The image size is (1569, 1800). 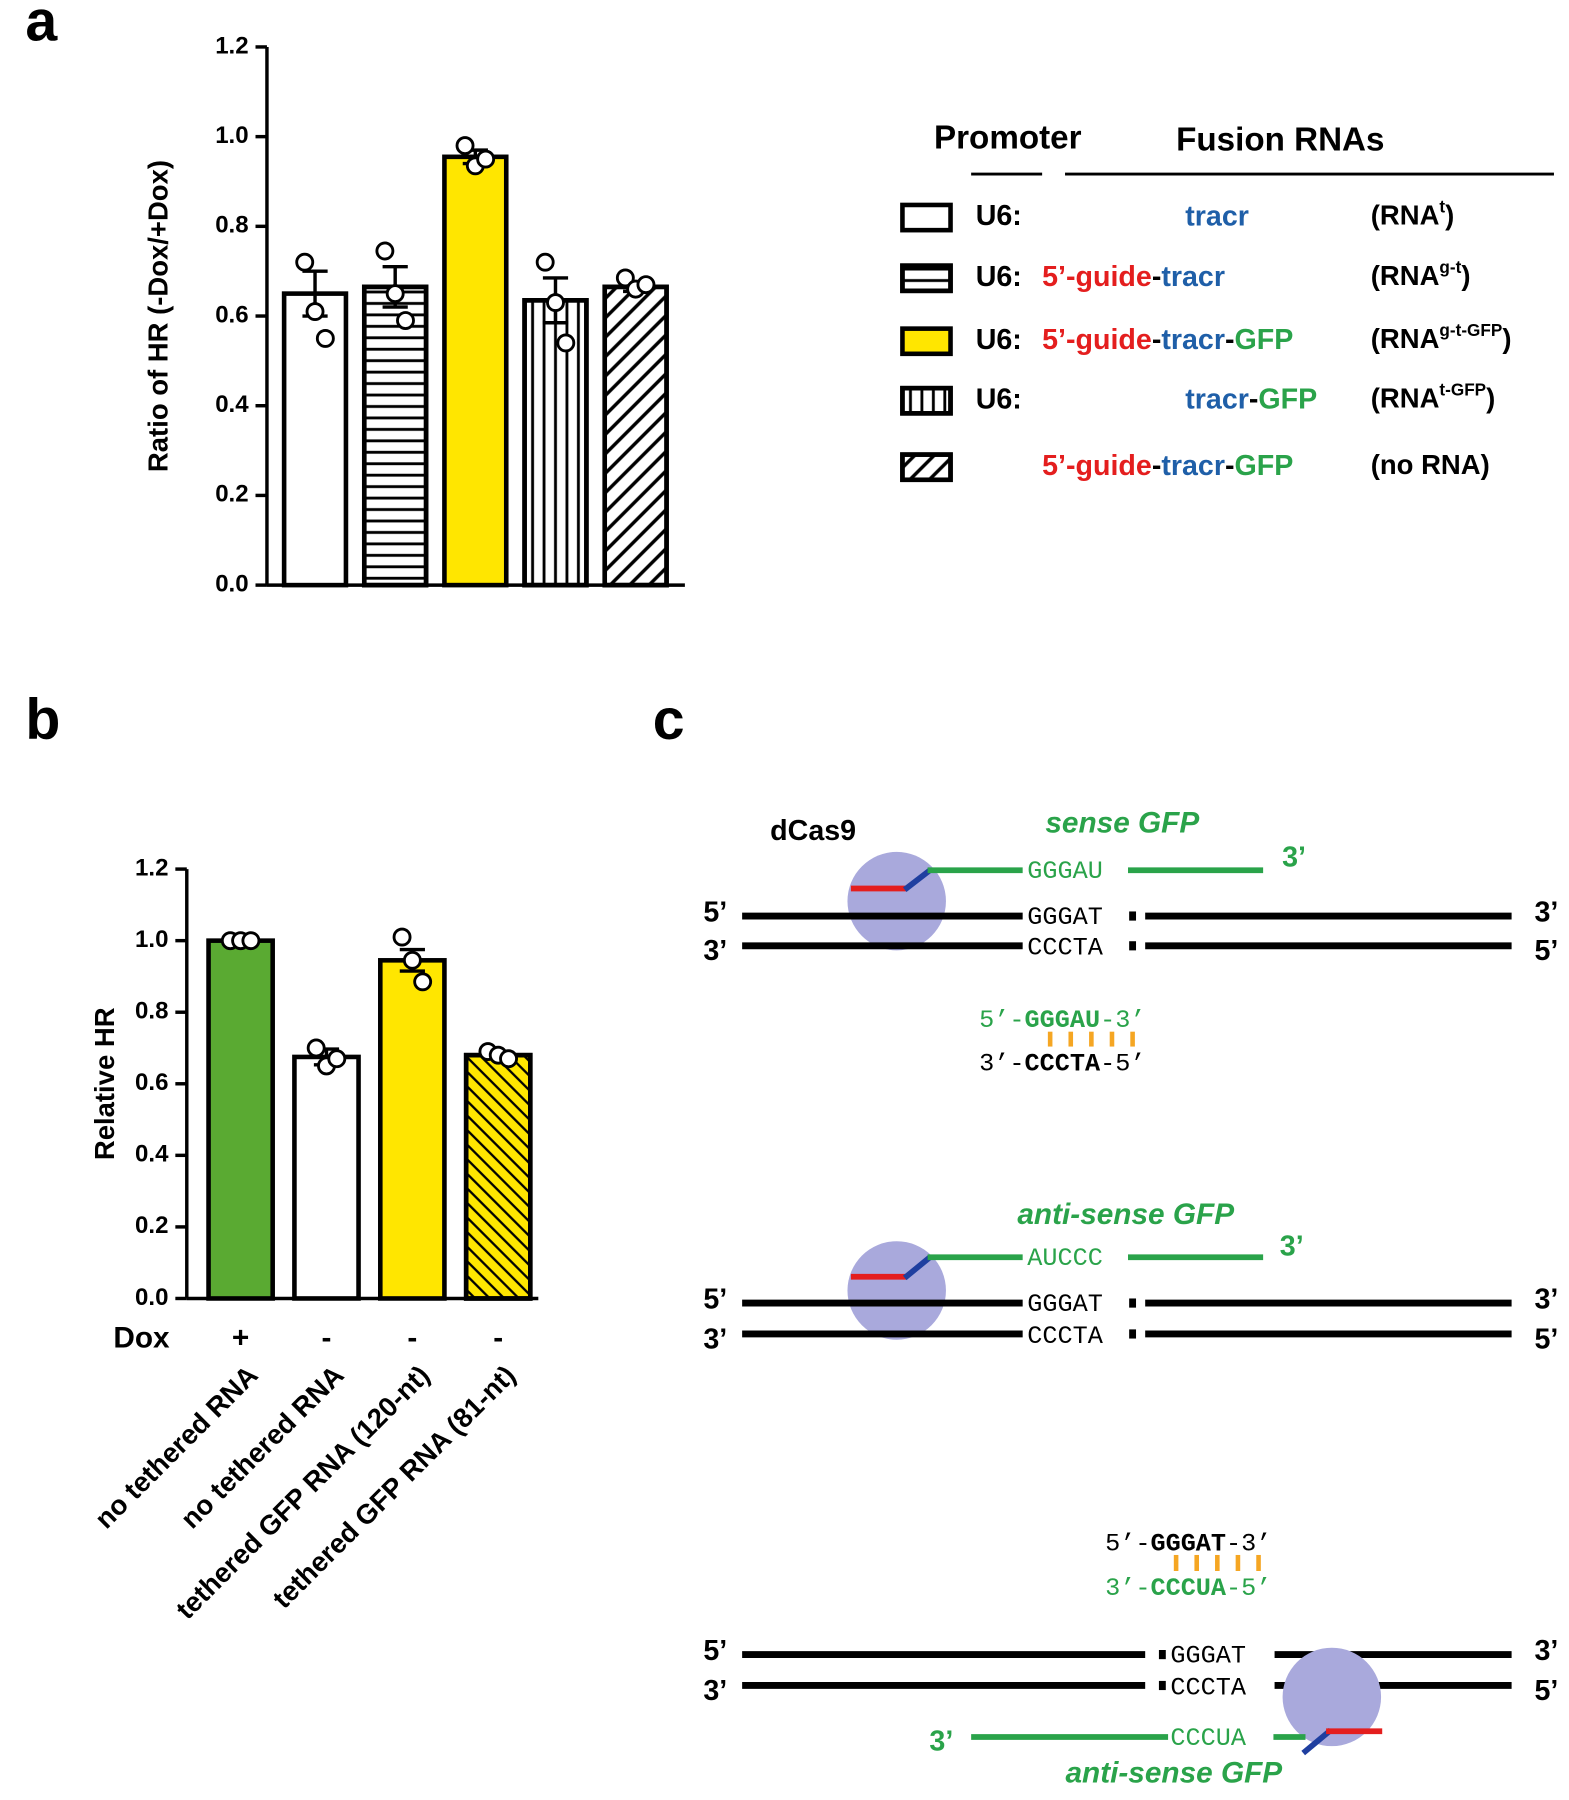 I want to click on legend-part: tracr, so click(x=1217, y=399).